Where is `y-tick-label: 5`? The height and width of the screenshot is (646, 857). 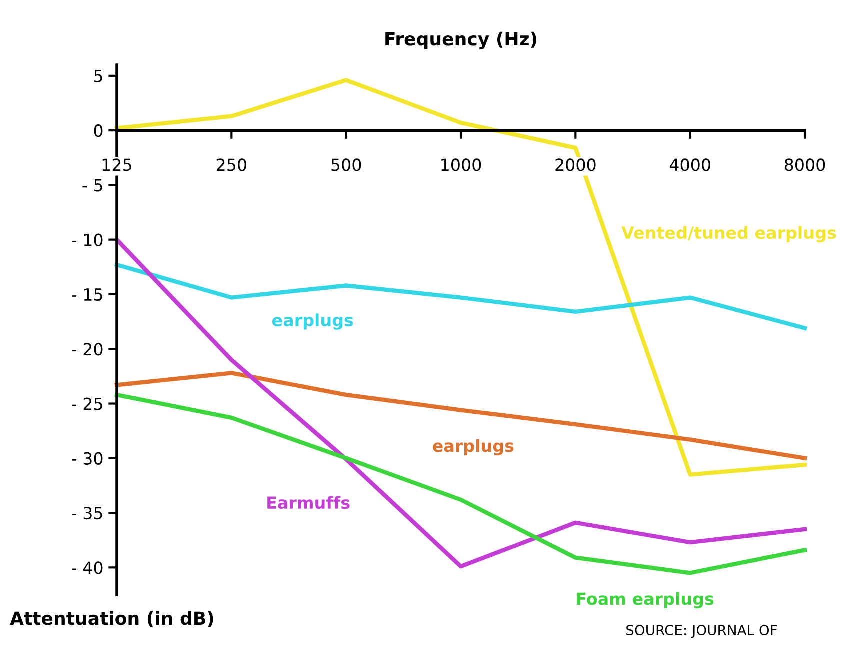
y-tick-label: 5 is located at coordinates (98, 76).